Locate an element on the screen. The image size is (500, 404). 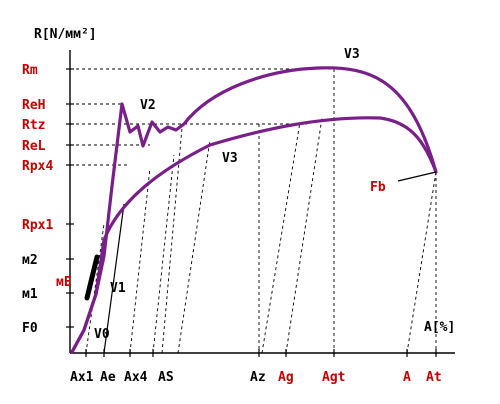
annotation-v3-top: V3 is located at coordinates (352, 54).